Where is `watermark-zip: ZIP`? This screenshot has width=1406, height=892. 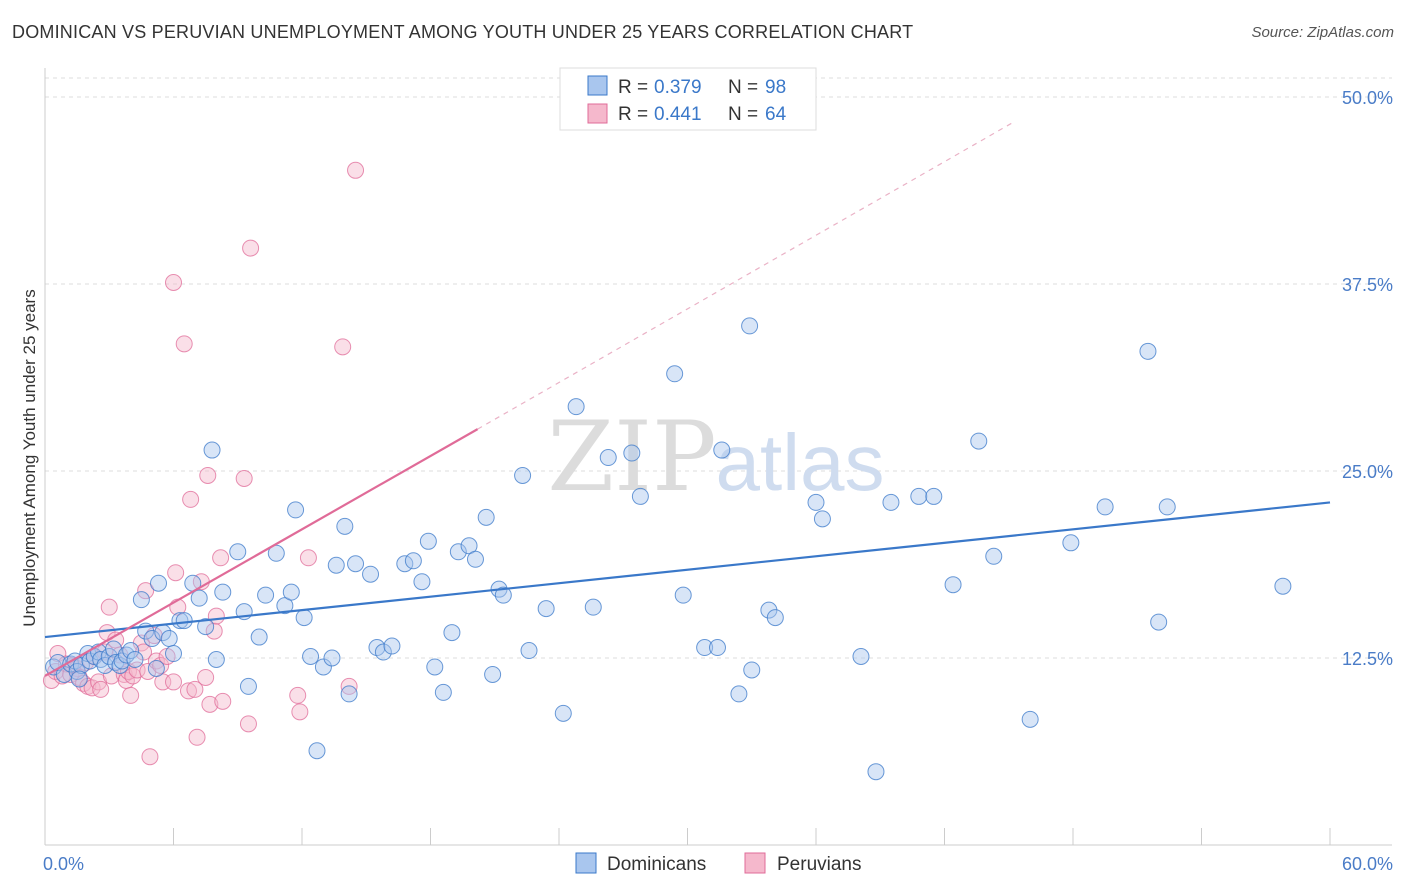
watermark-zip: ZIP is located at coordinates (631, 457).